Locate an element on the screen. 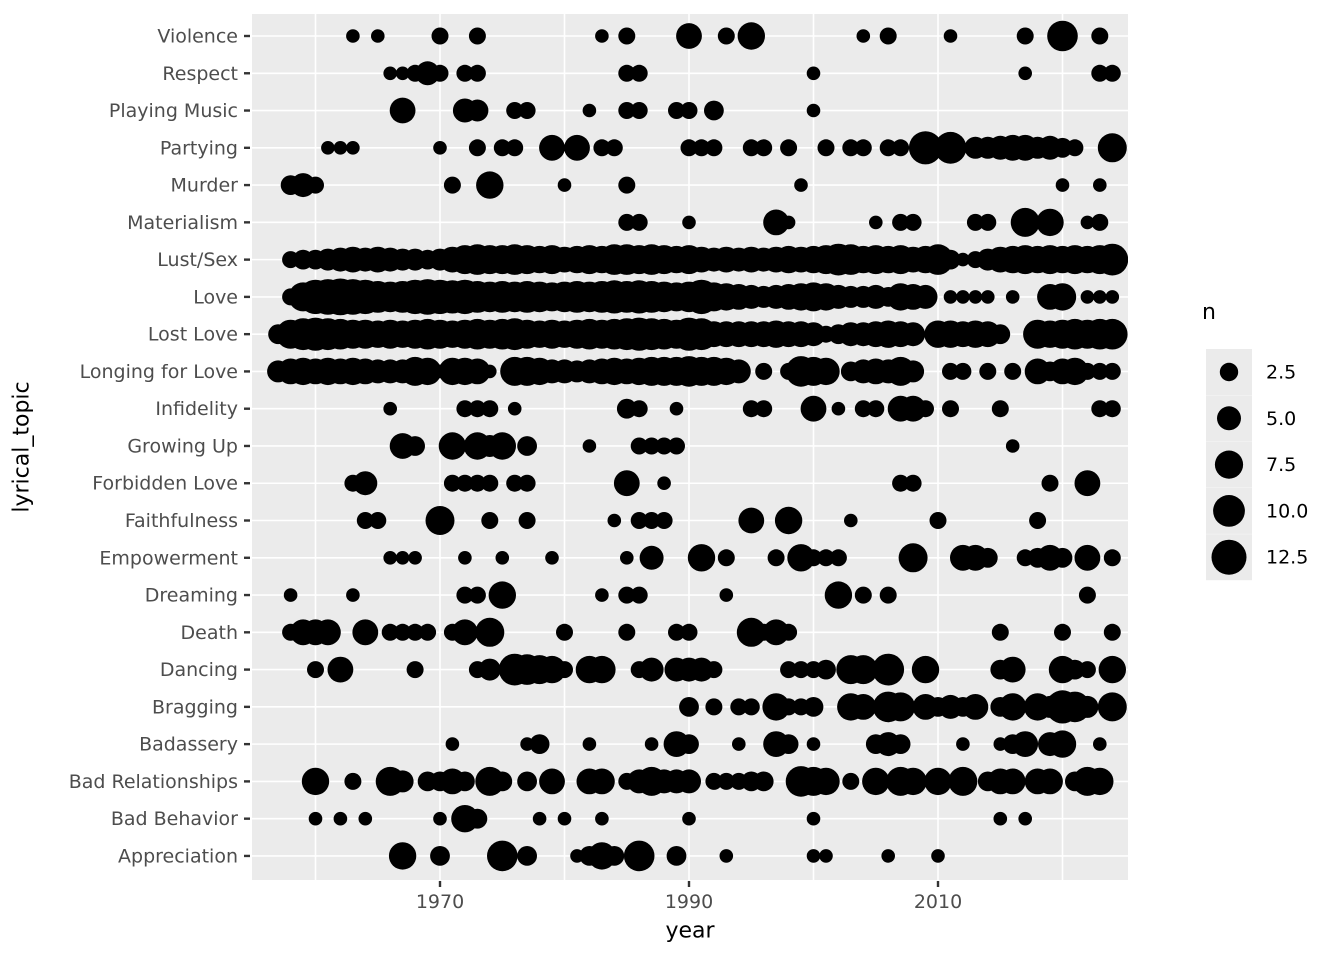 This screenshot has width=1344, height=960. y-tick-label: Playing Music is located at coordinates (173, 111).